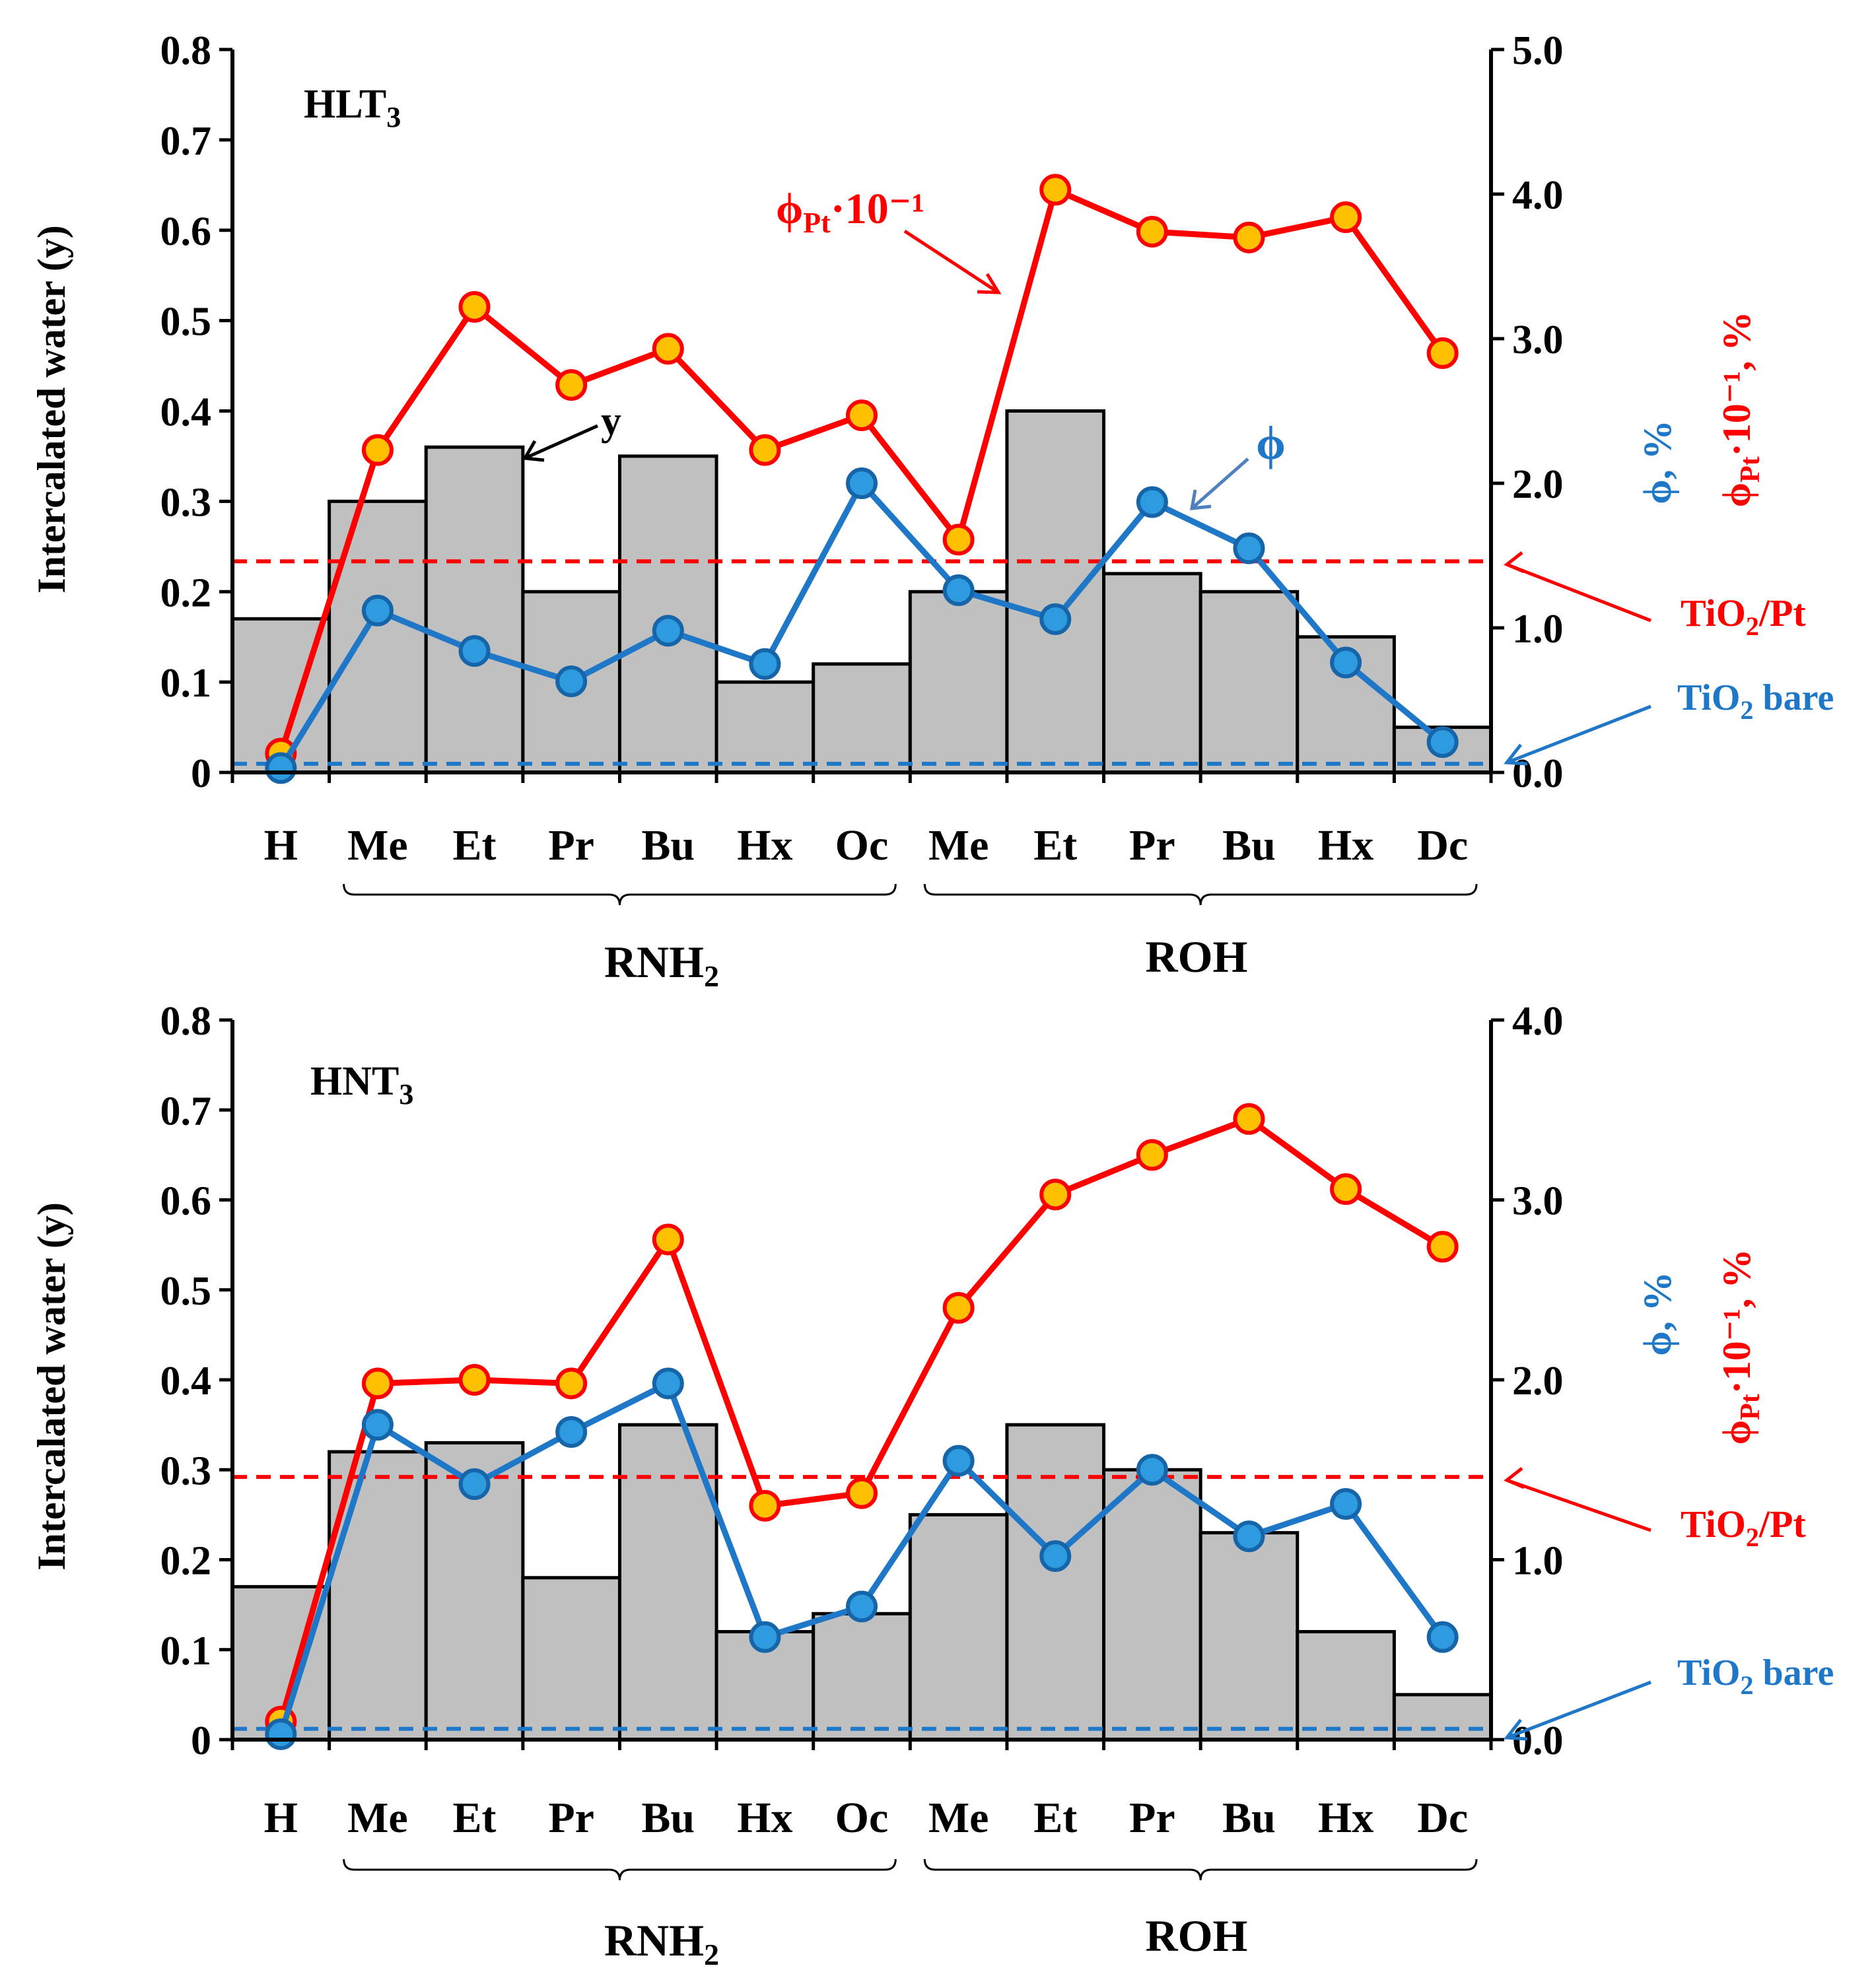 The height and width of the screenshot is (1974, 1876). What do you see at coordinates (1657, 462) in the screenshot?
I see `y-axis-phi-label: ϕ, %` at bounding box center [1657, 462].